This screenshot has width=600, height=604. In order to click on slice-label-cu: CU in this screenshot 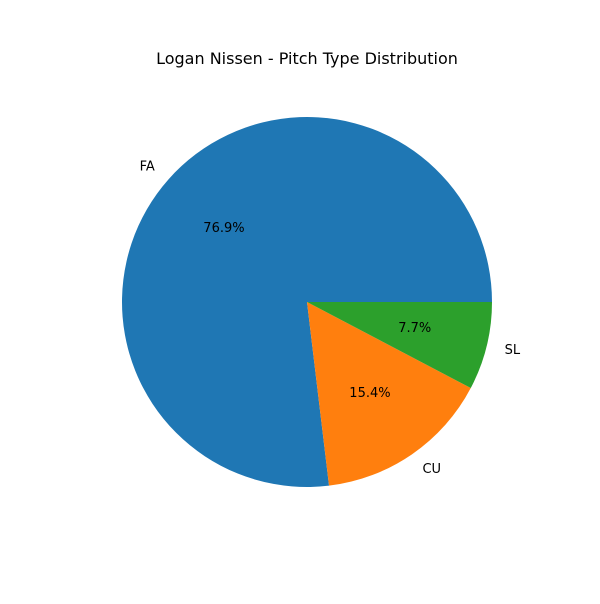, I will do `click(431, 469)`.